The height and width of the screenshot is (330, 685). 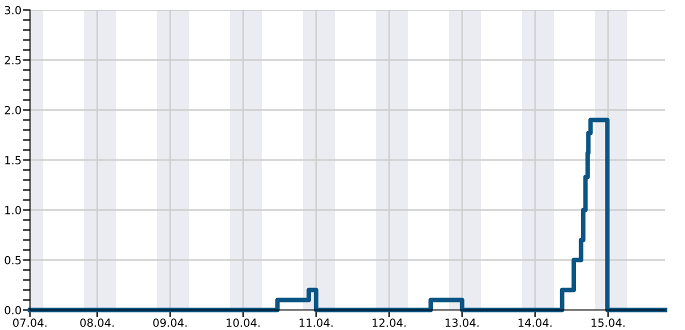 What do you see at coordinates (12, 10) in the screenshot?
I see `y-tick-label: 3.0` at bounding box center [12, 10].